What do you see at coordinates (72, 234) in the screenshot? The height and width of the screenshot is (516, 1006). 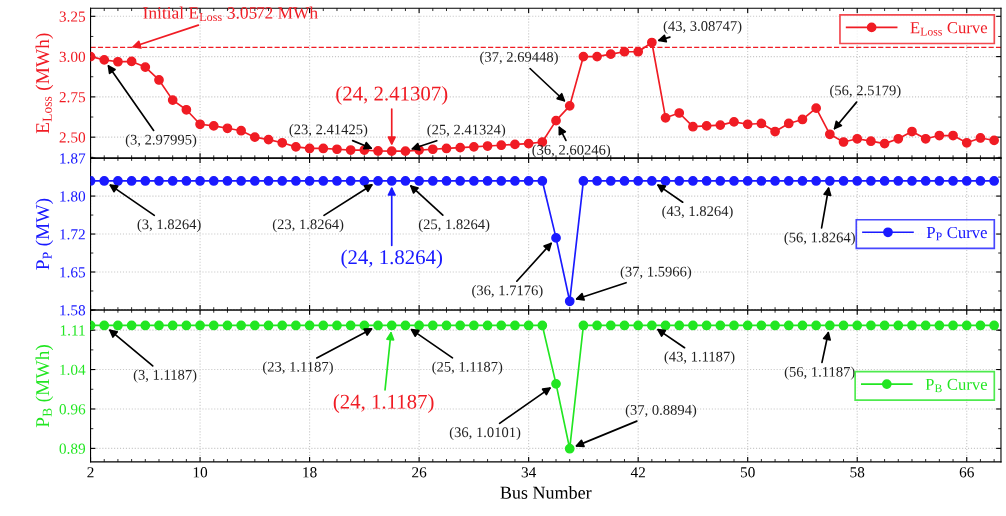 I see `y-tick-label: 1.72` at bounding box center [72, 234].